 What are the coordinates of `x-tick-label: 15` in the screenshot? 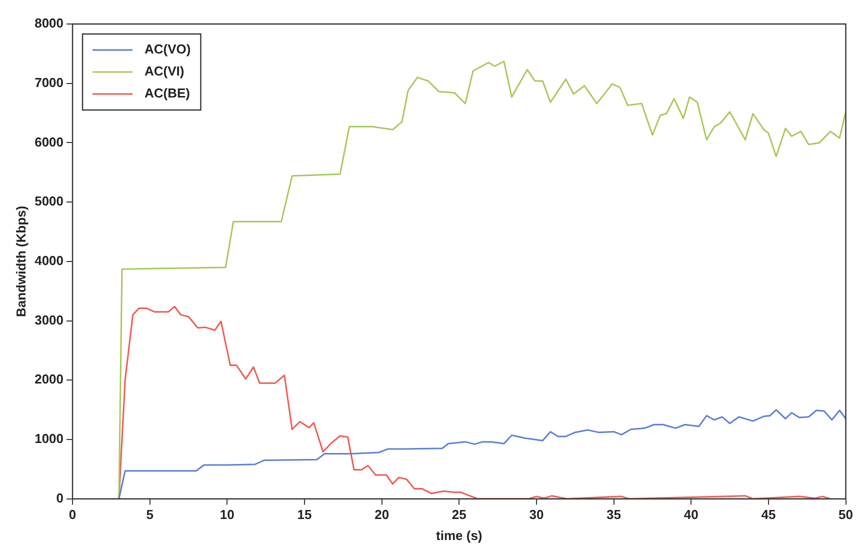 It's located at (304, 514).